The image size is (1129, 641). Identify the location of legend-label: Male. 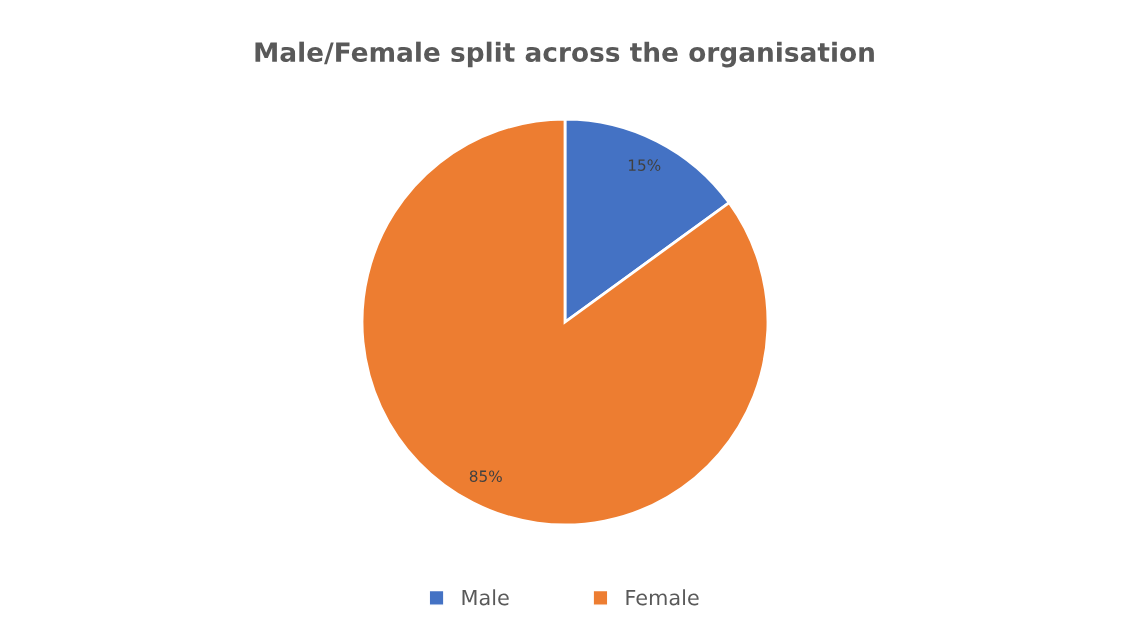
(485, 597).